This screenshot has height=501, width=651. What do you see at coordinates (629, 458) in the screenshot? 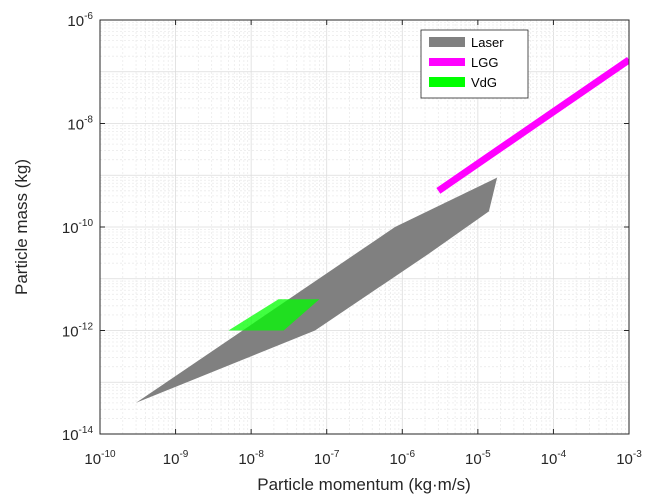
I see `x-tick-label: 10⁻³` at bounding box center [629, 458].